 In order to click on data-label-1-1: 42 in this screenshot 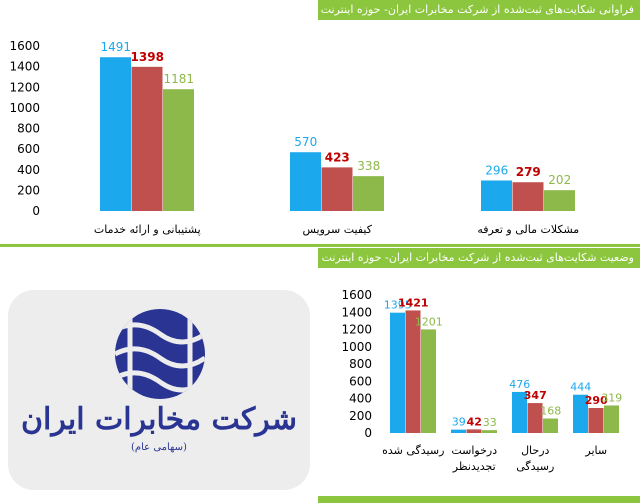, I will do `click(474, 421)`.